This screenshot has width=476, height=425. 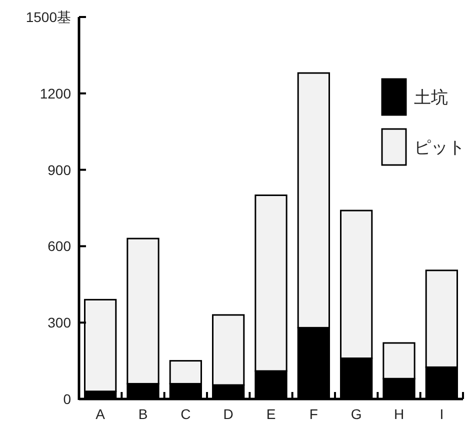 What do you see at coordinates (399, 414) in the screenshot?
I see `x-tick-label: H` at bounding box center [399, 414].